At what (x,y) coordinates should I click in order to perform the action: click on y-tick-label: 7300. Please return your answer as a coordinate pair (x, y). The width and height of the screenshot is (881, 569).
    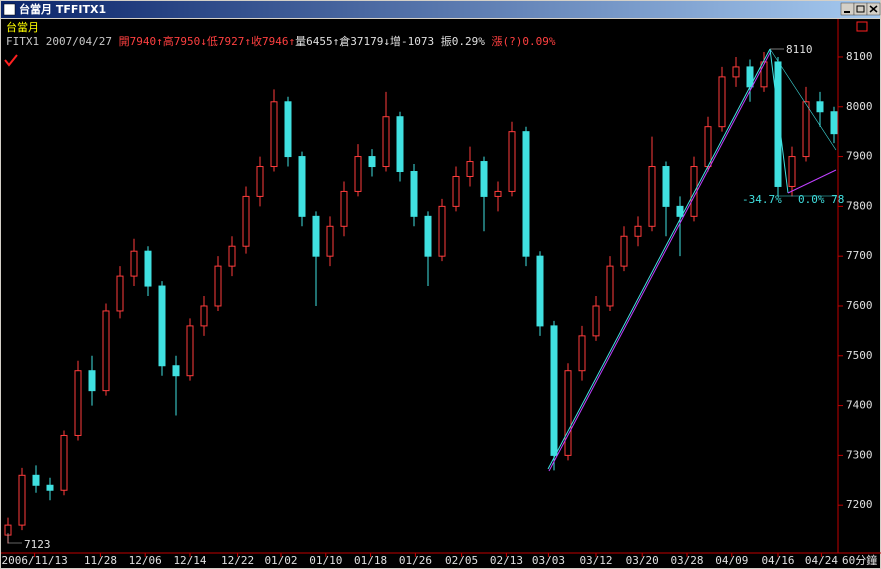
    Looking at the image, I should click on (859, 454).